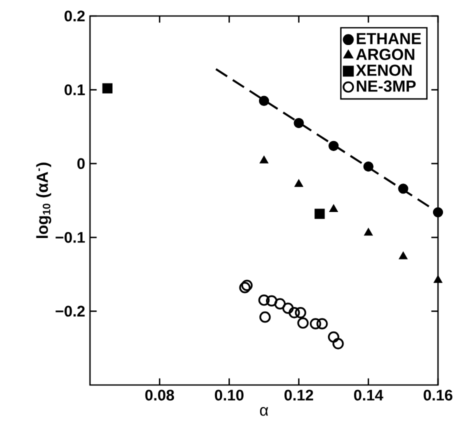 This screenshot has width=456, height=426. I want to click on x-tick-label: 0.12, so click(299, 395).